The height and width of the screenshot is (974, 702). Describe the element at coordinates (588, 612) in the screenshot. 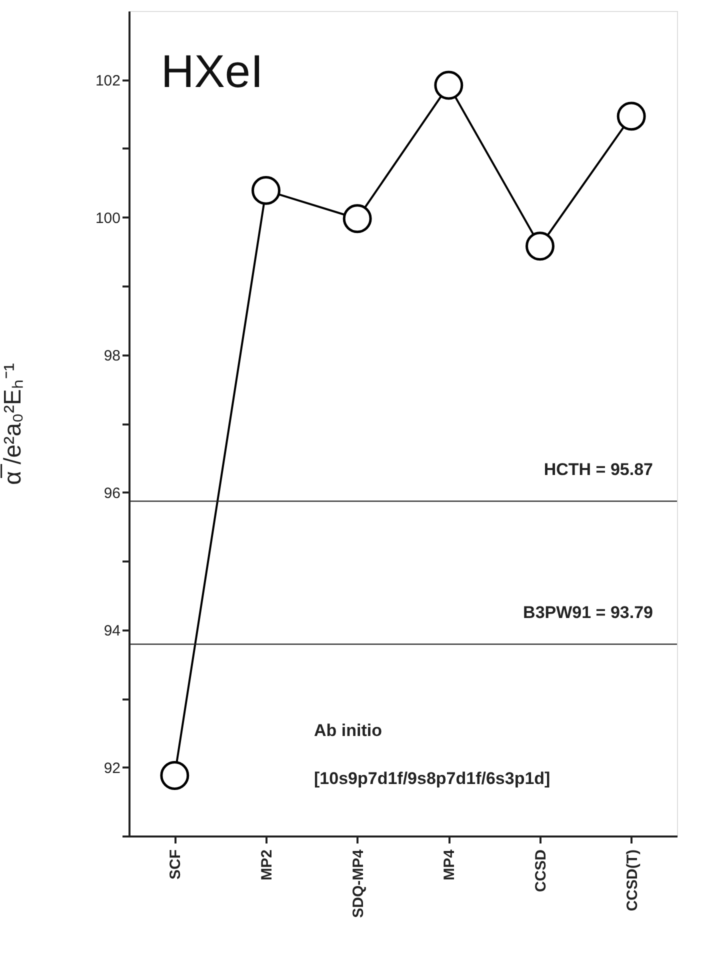

I see `ref-line-label: B3PW91 = 93.79` at that location.